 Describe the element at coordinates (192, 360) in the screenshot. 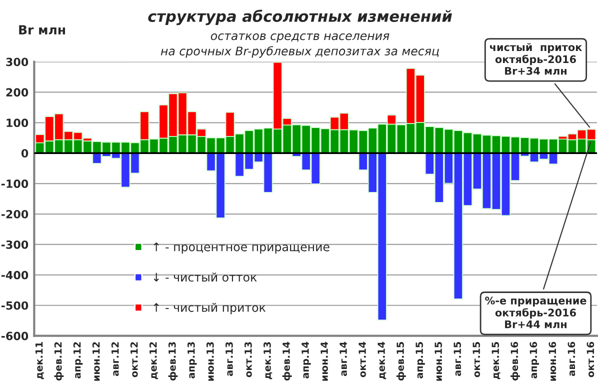

I see `x-tick-label: апр.13` at that location.